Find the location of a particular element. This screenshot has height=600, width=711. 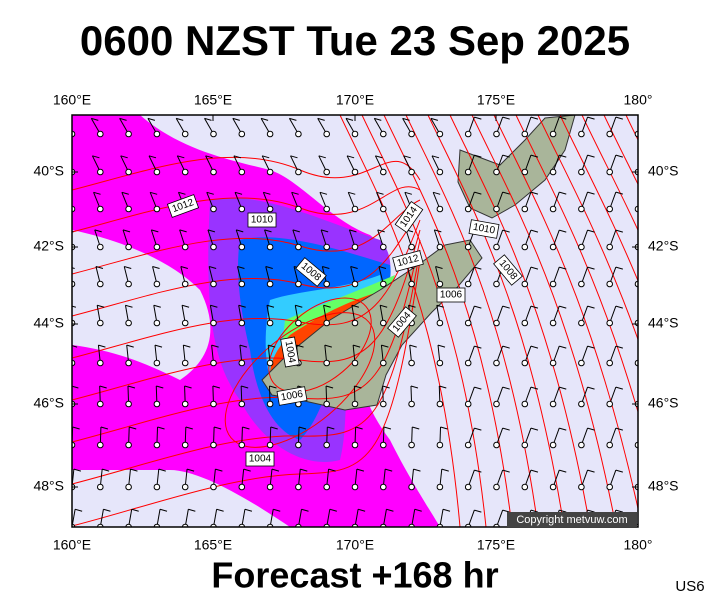

isobar-label: 1012 is located at coordinates (408, 261).